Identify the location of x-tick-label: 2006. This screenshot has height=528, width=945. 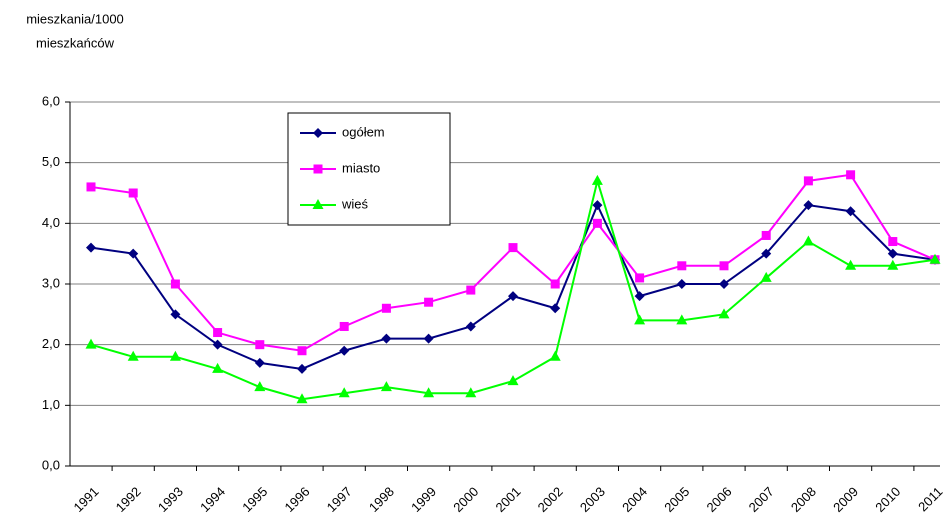
(718, 499).